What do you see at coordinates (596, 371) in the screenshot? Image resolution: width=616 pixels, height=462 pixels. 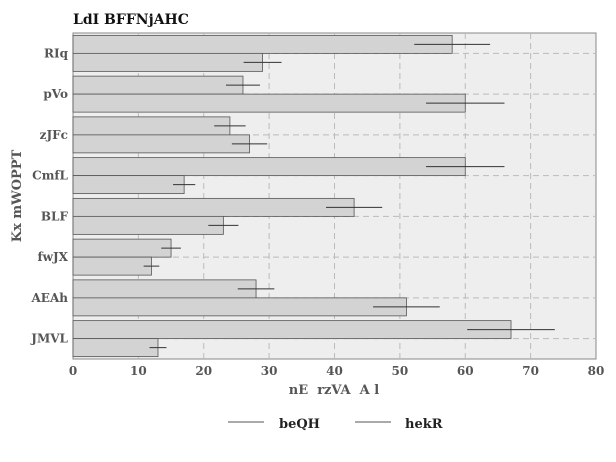 I see `x-tick-label: 80` at bounding box center [596, 371].